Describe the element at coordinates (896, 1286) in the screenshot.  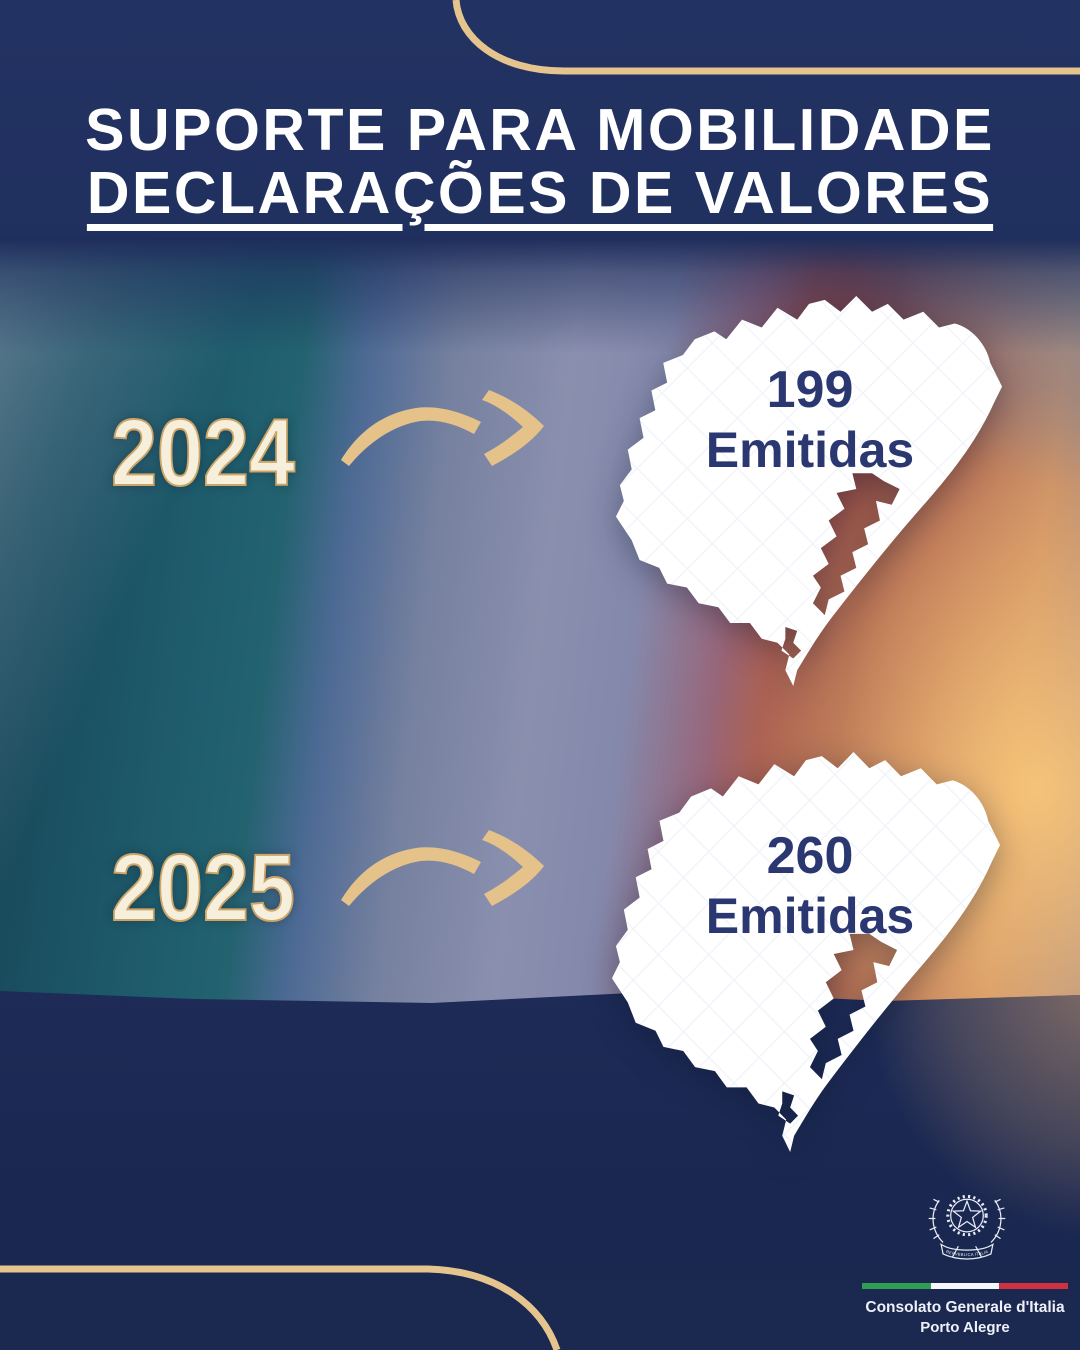
I see `tricolor-green-segment` at that location.